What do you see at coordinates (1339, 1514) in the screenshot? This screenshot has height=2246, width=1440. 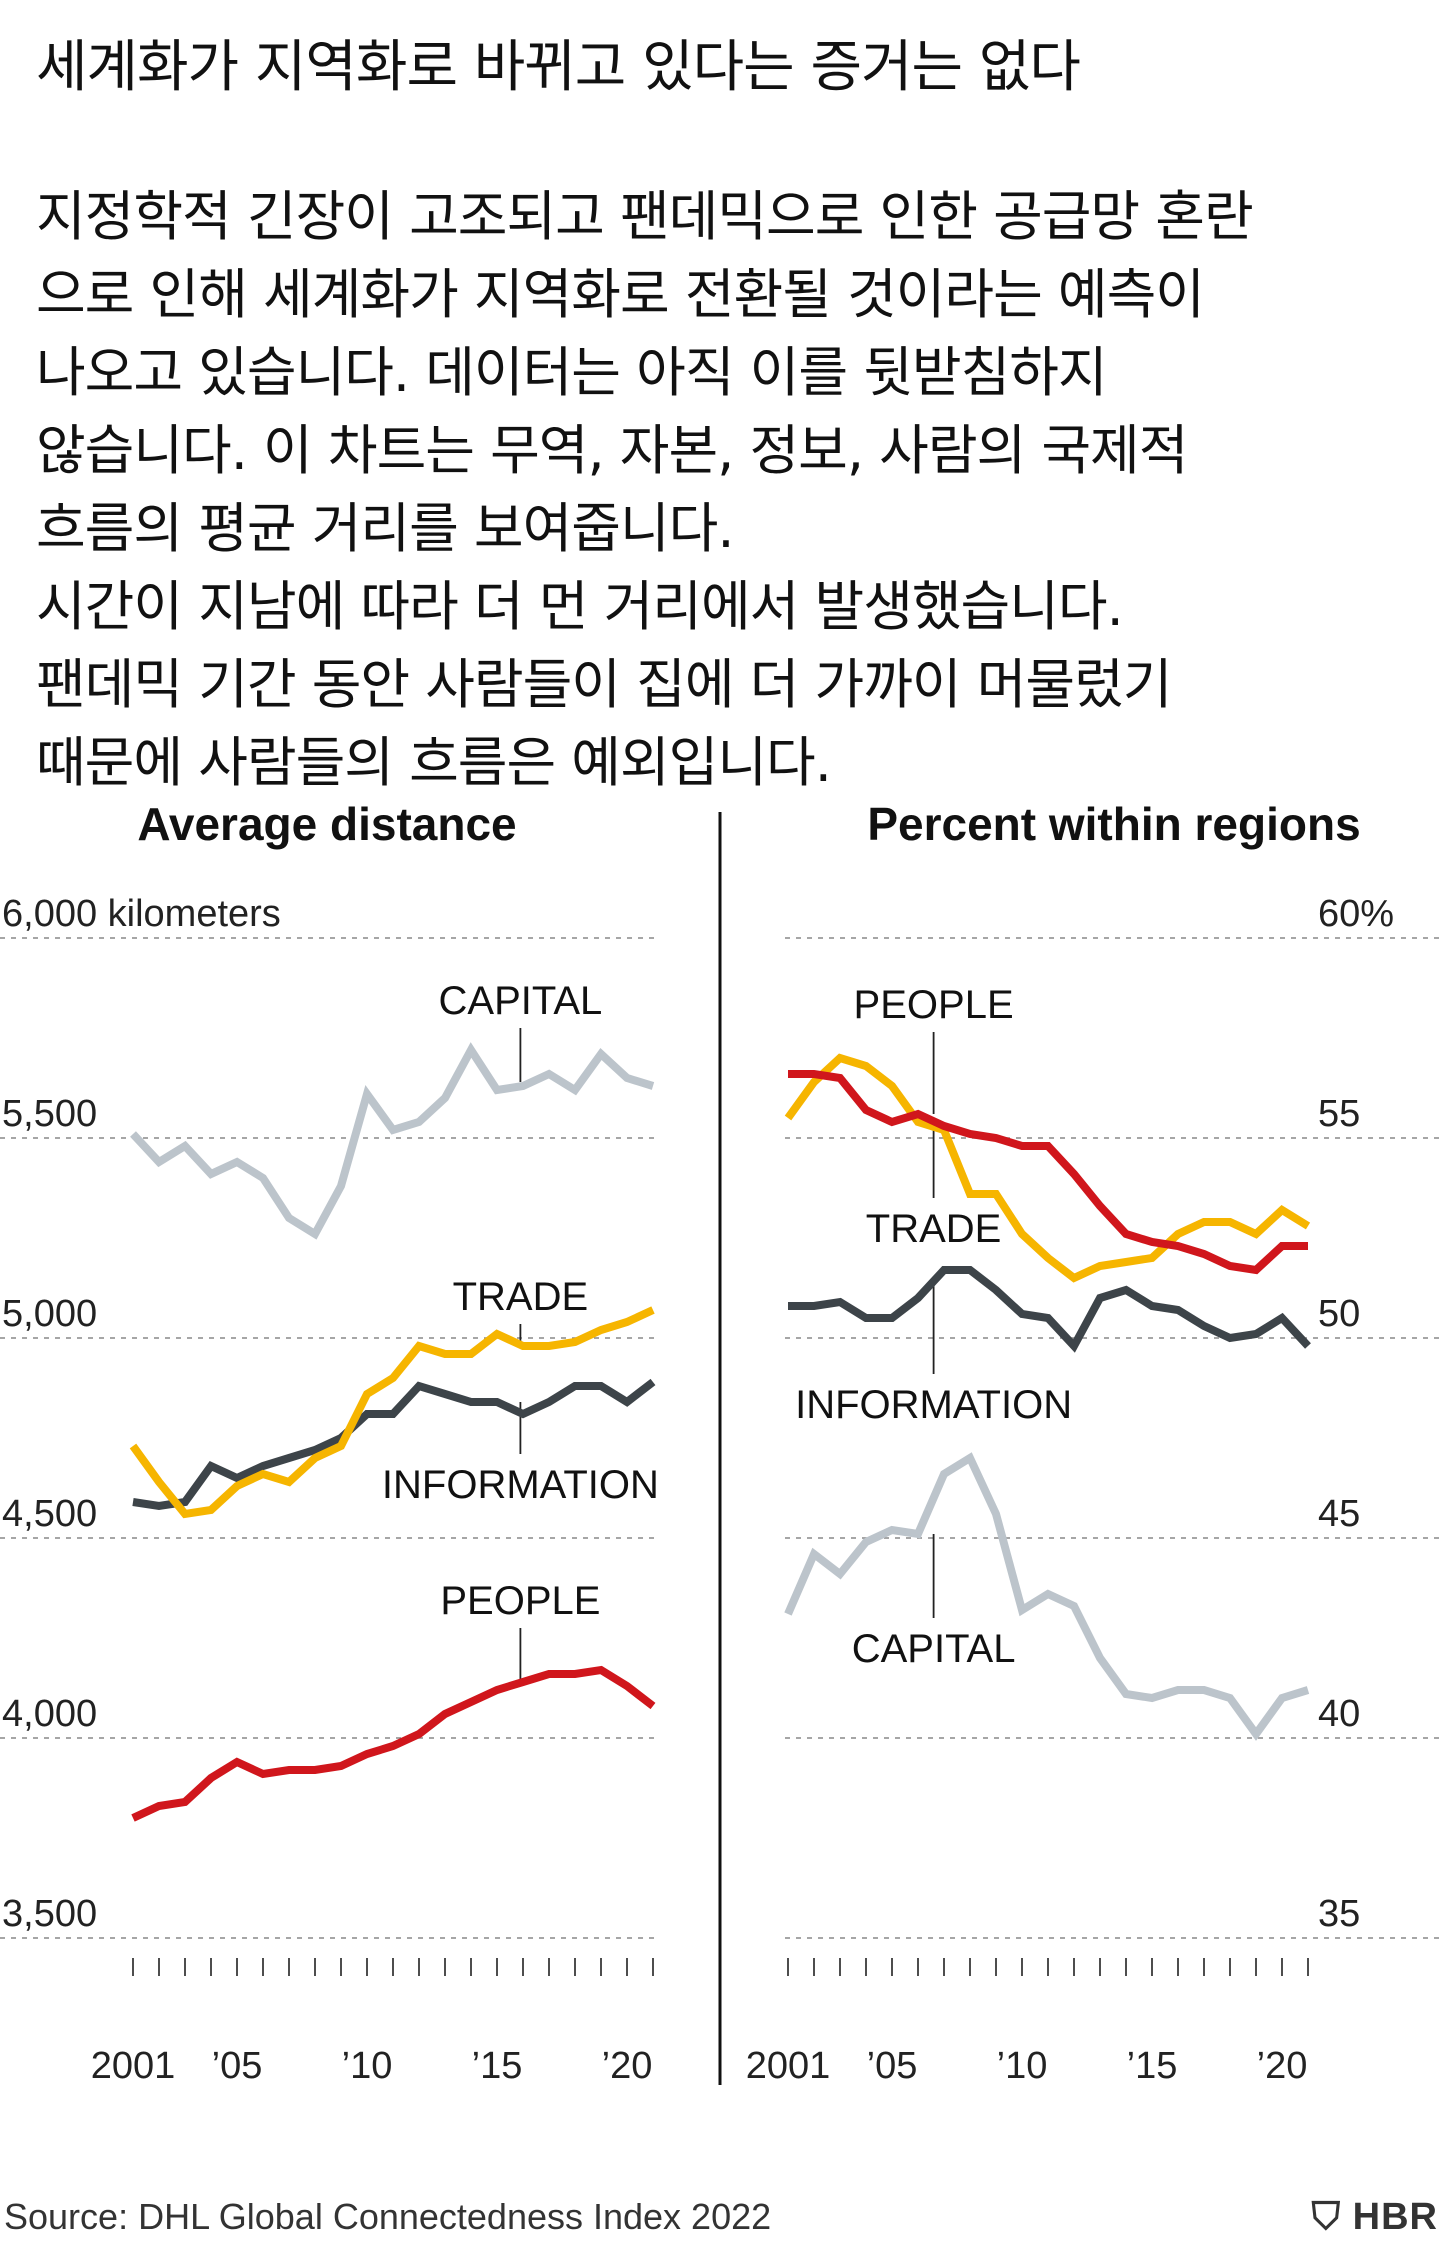 I see `y-tick-label: 45` at bounding box center [1339, 1514].